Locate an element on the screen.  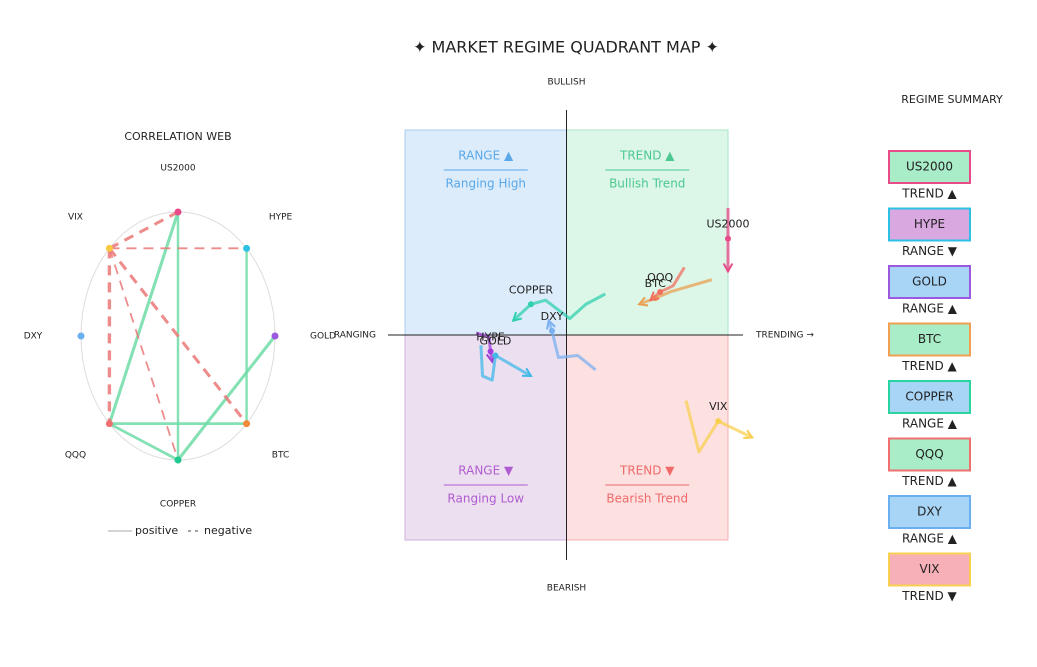
trail-label: US2000 is located at coordinates (727, 224).